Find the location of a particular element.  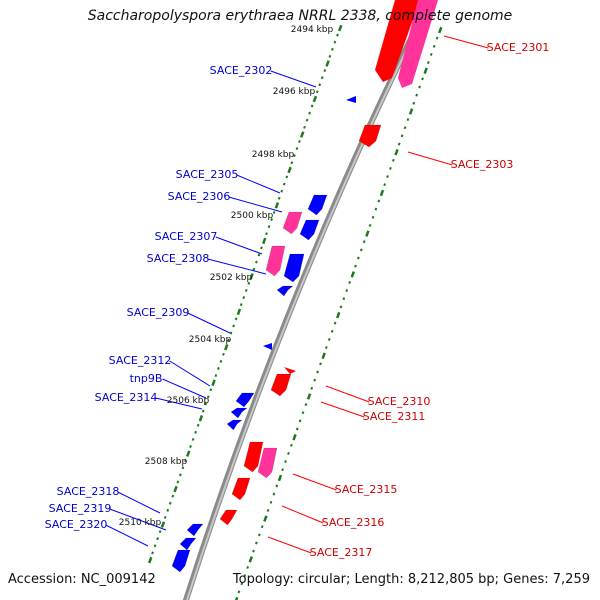

gene-blue-2306b is located at coordinates (309, 230).